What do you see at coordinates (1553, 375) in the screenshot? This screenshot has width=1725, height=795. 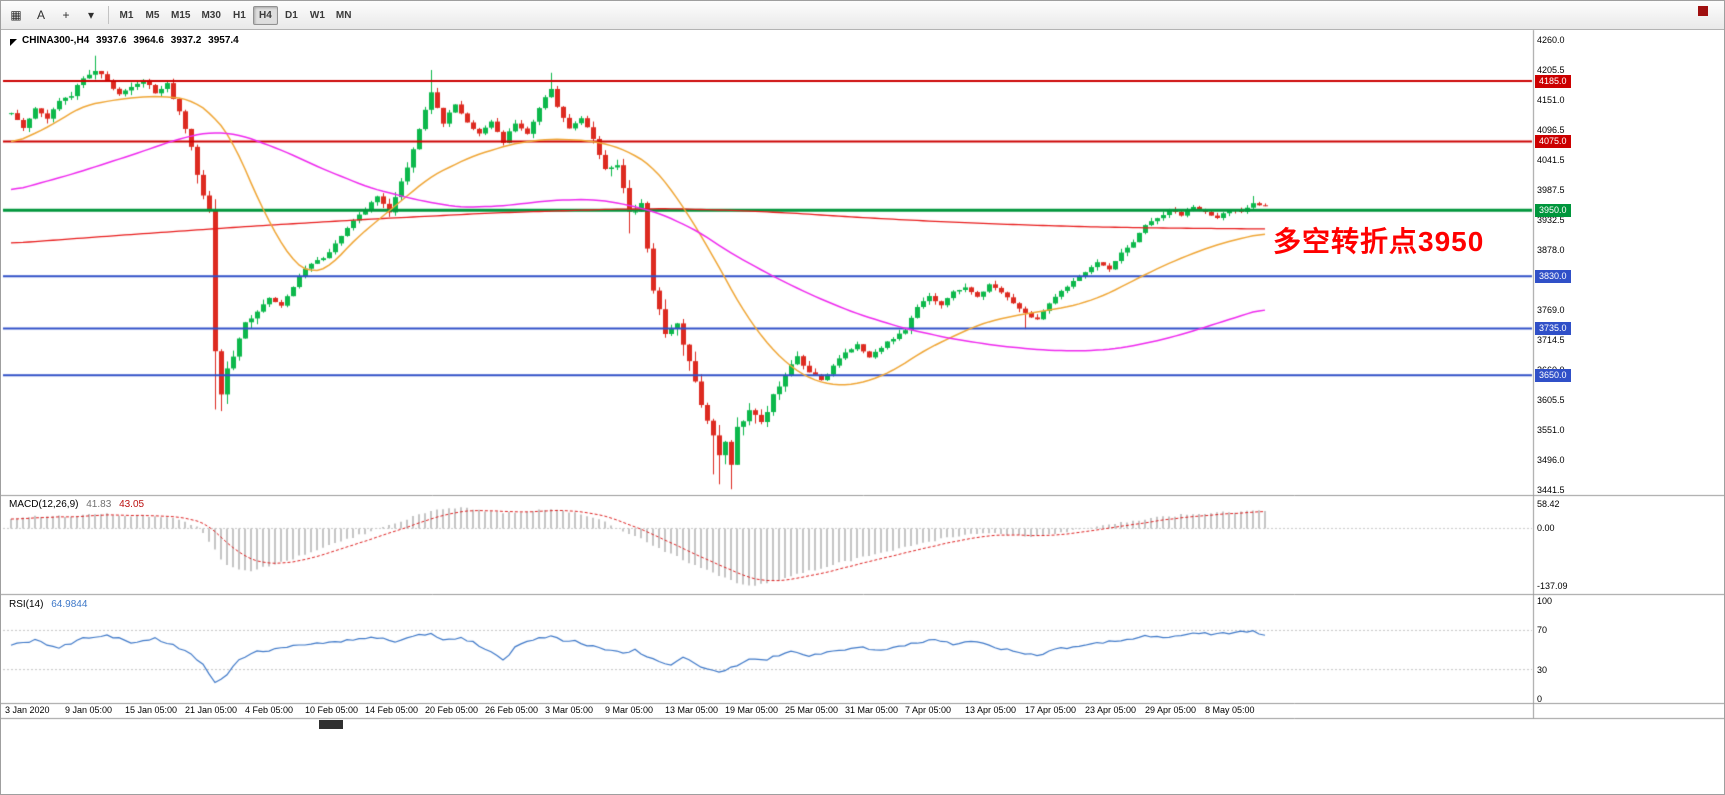 I see `price-level-badge: 3650.0` at bounding box center [1553, 375].